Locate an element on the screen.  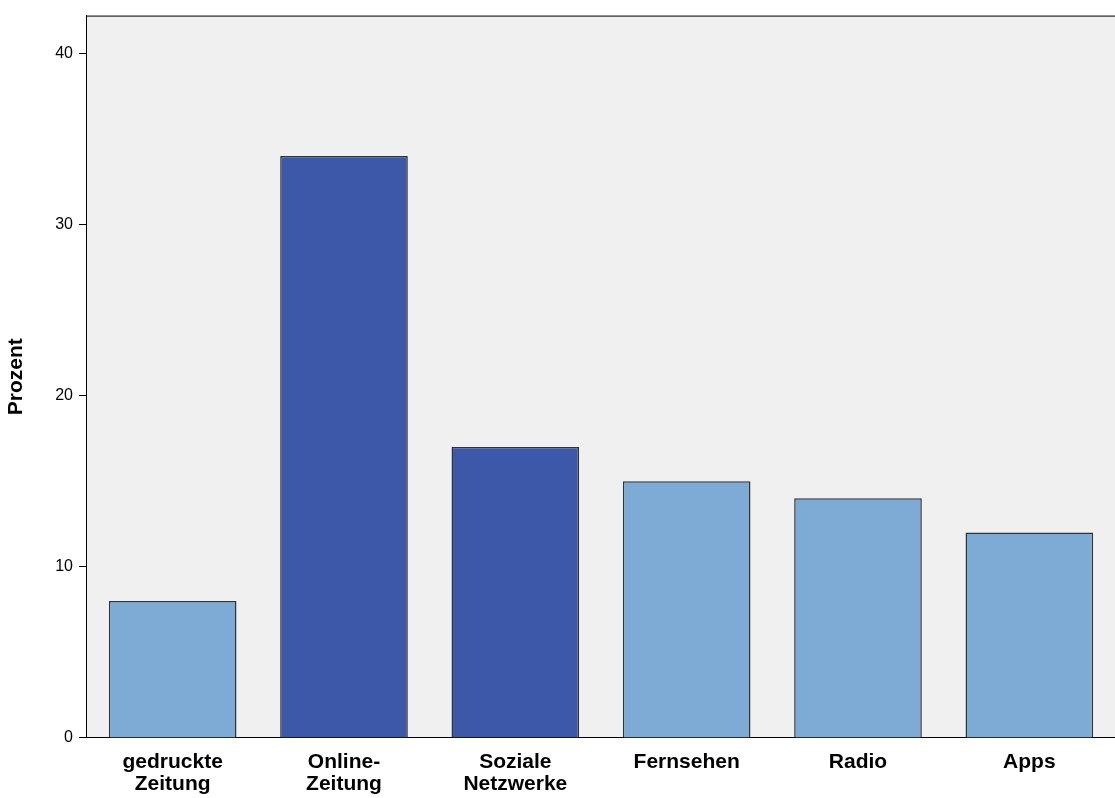
y-tick-label: 10 is located at coordinates (64, 566).